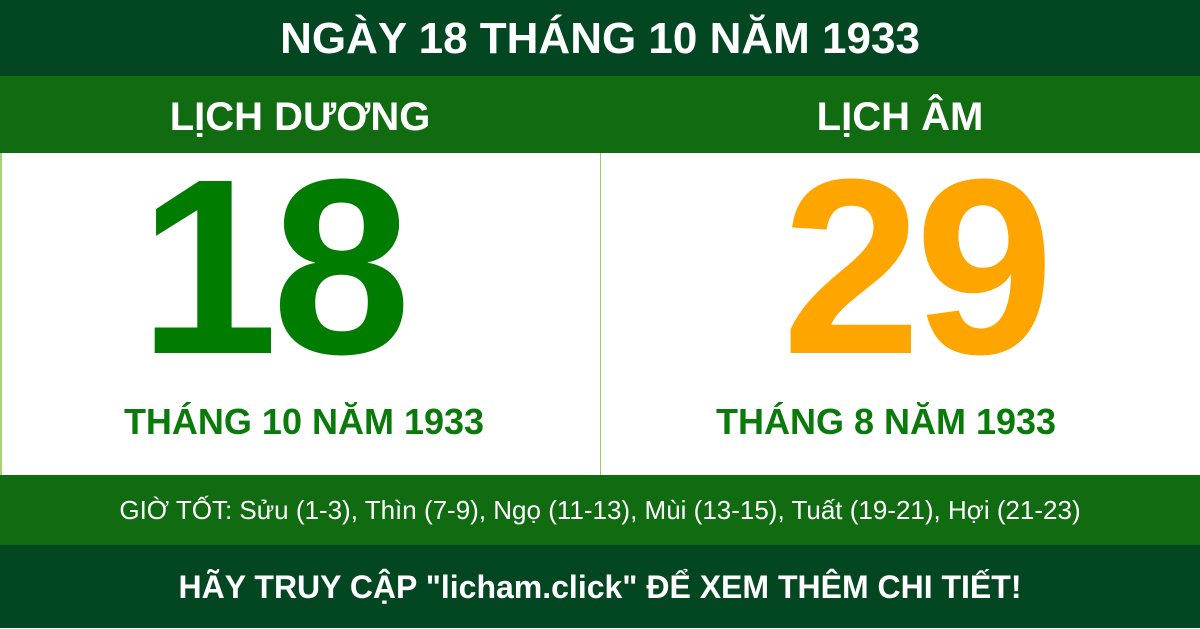  I want to click on page-title: NGÀY 18 THÁNG 10 NĂM 1933, so click(600, 38).